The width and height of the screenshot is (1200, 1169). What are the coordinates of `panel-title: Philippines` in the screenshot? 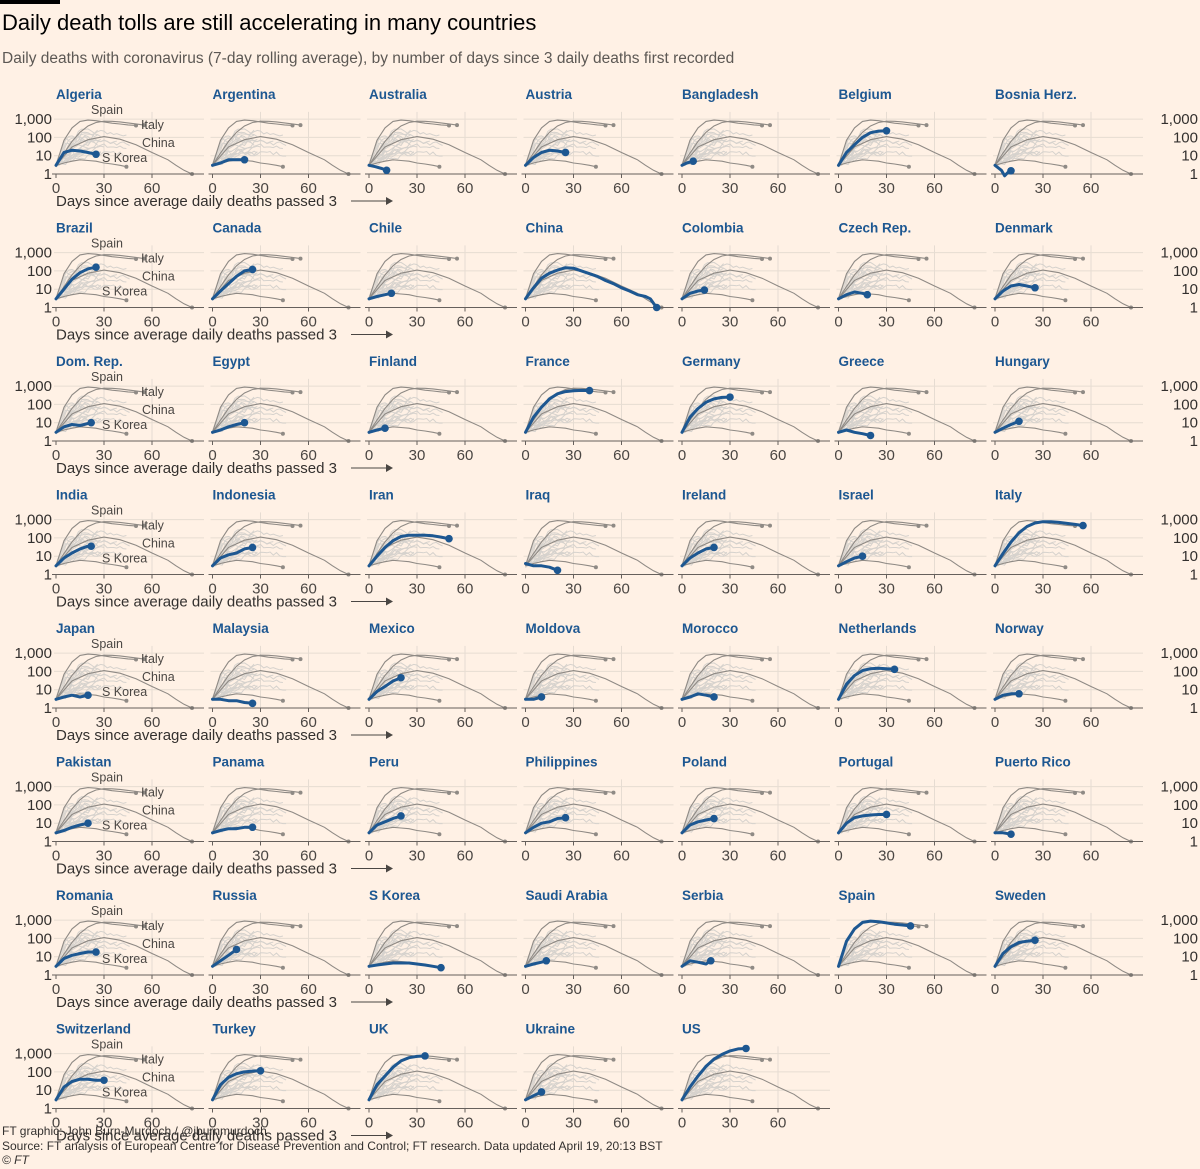 It's located at (562, 762).